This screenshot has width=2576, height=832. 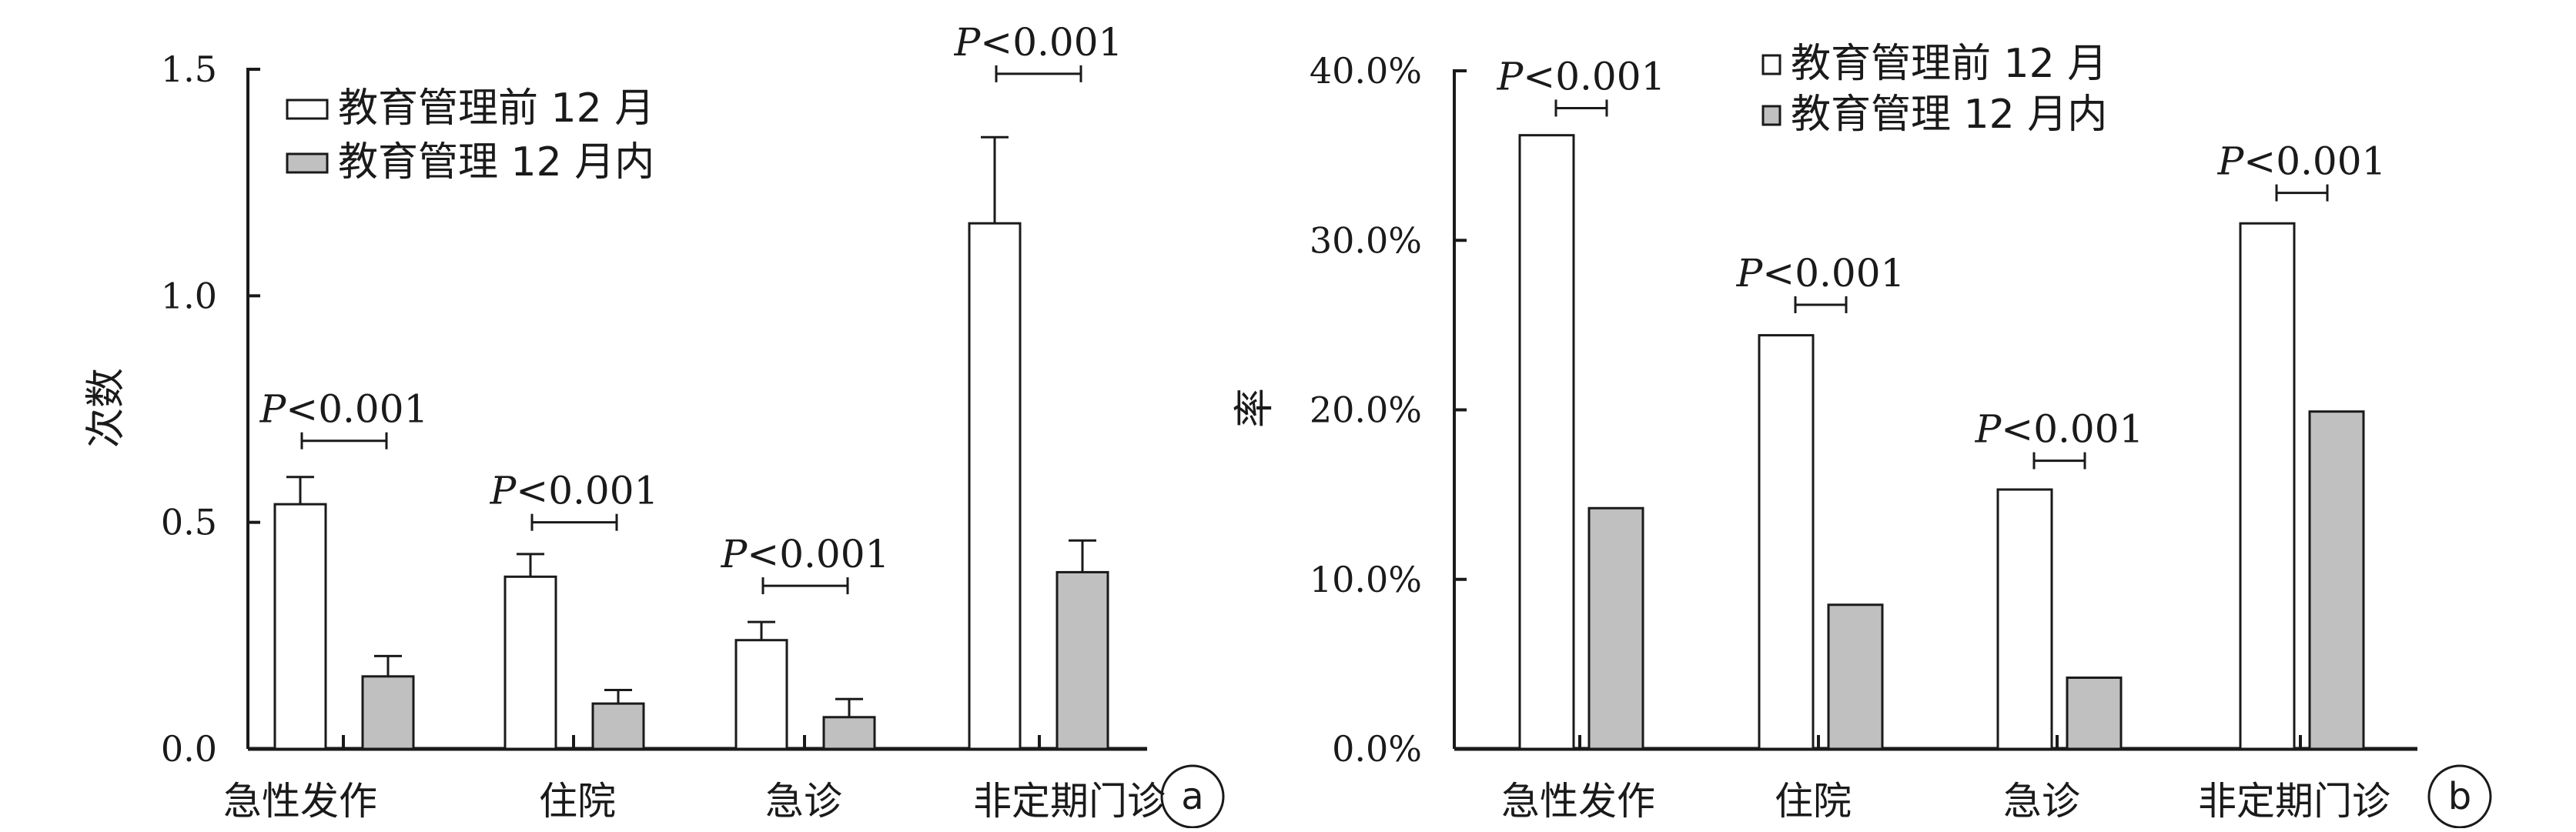 I want to click on y-tick-label: 1.0, so click(x=189, y=295).